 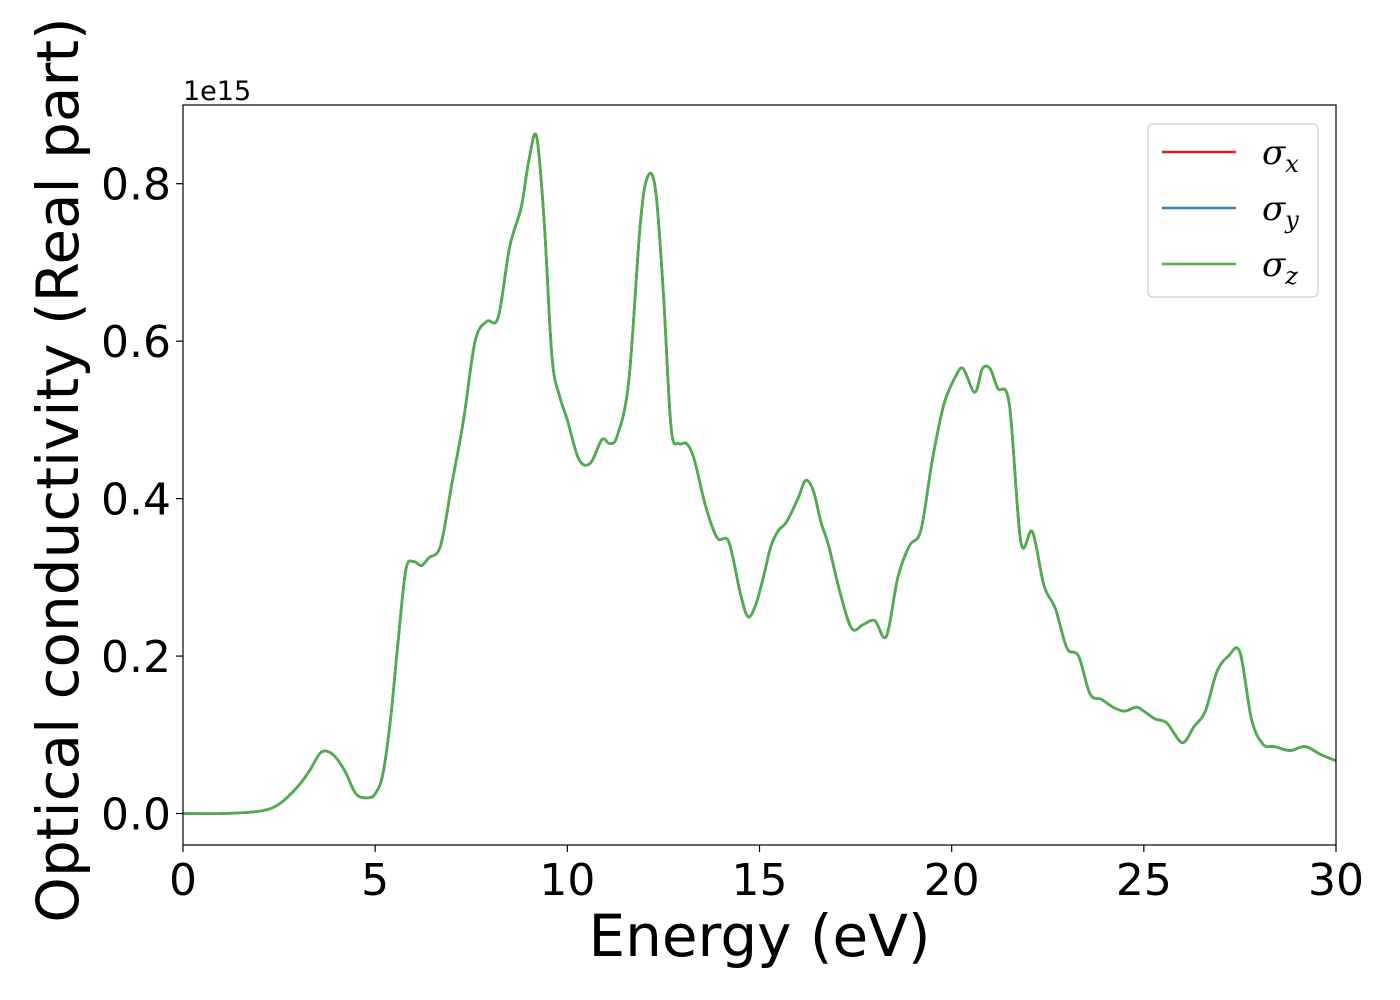 What do you see at coordinates (136, 815) in the screenshot?
I see `y-tick-label: 0.0` at bounding box center [136, 815].